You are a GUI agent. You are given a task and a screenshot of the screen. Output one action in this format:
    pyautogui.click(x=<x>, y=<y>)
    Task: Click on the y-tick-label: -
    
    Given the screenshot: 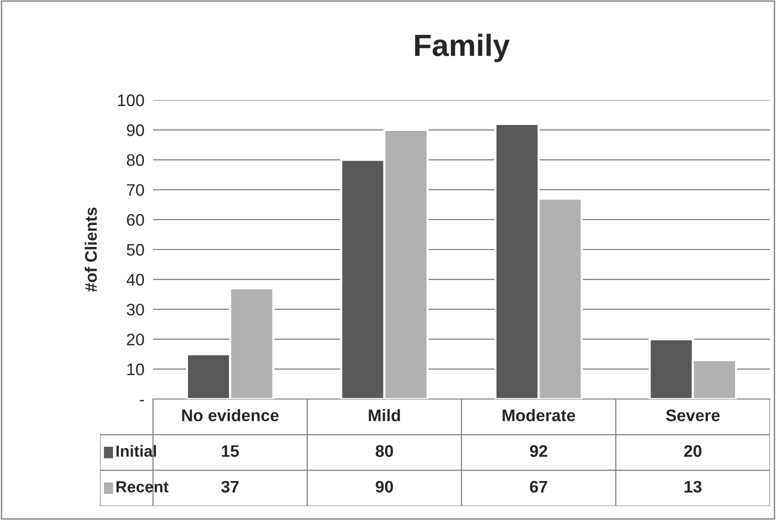 What is the action you would take?
    pyautogui.click(x=142, y=401)
    